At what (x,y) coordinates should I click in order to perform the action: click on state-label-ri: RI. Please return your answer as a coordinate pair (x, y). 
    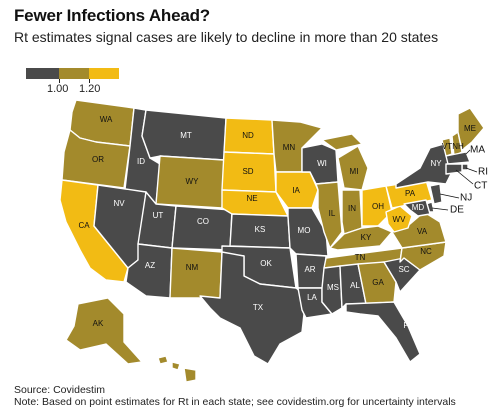
    Looking at the image, I should click on (483, 172).